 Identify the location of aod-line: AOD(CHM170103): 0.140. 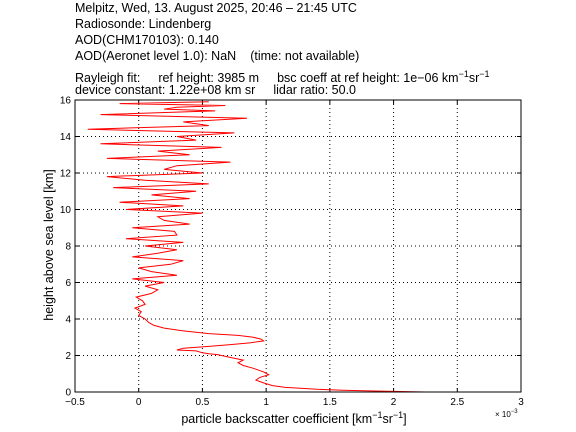
(147, 40).